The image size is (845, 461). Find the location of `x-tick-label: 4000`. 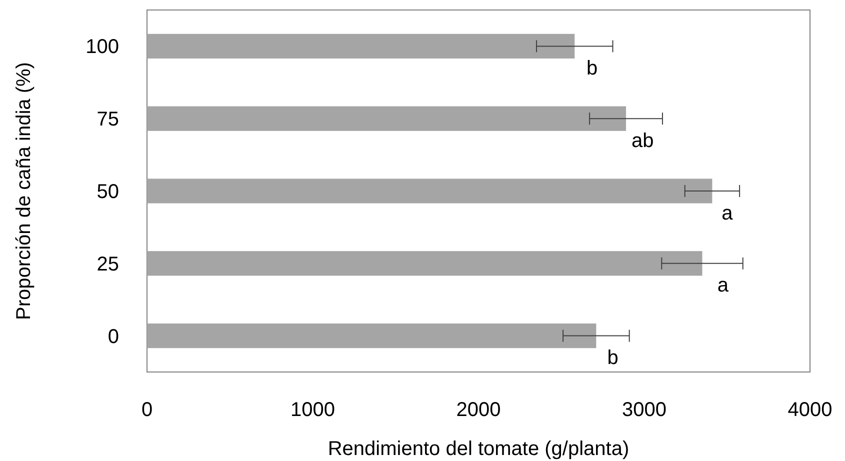

x-tick-label: 4000 is located at coordinates (810, 410).